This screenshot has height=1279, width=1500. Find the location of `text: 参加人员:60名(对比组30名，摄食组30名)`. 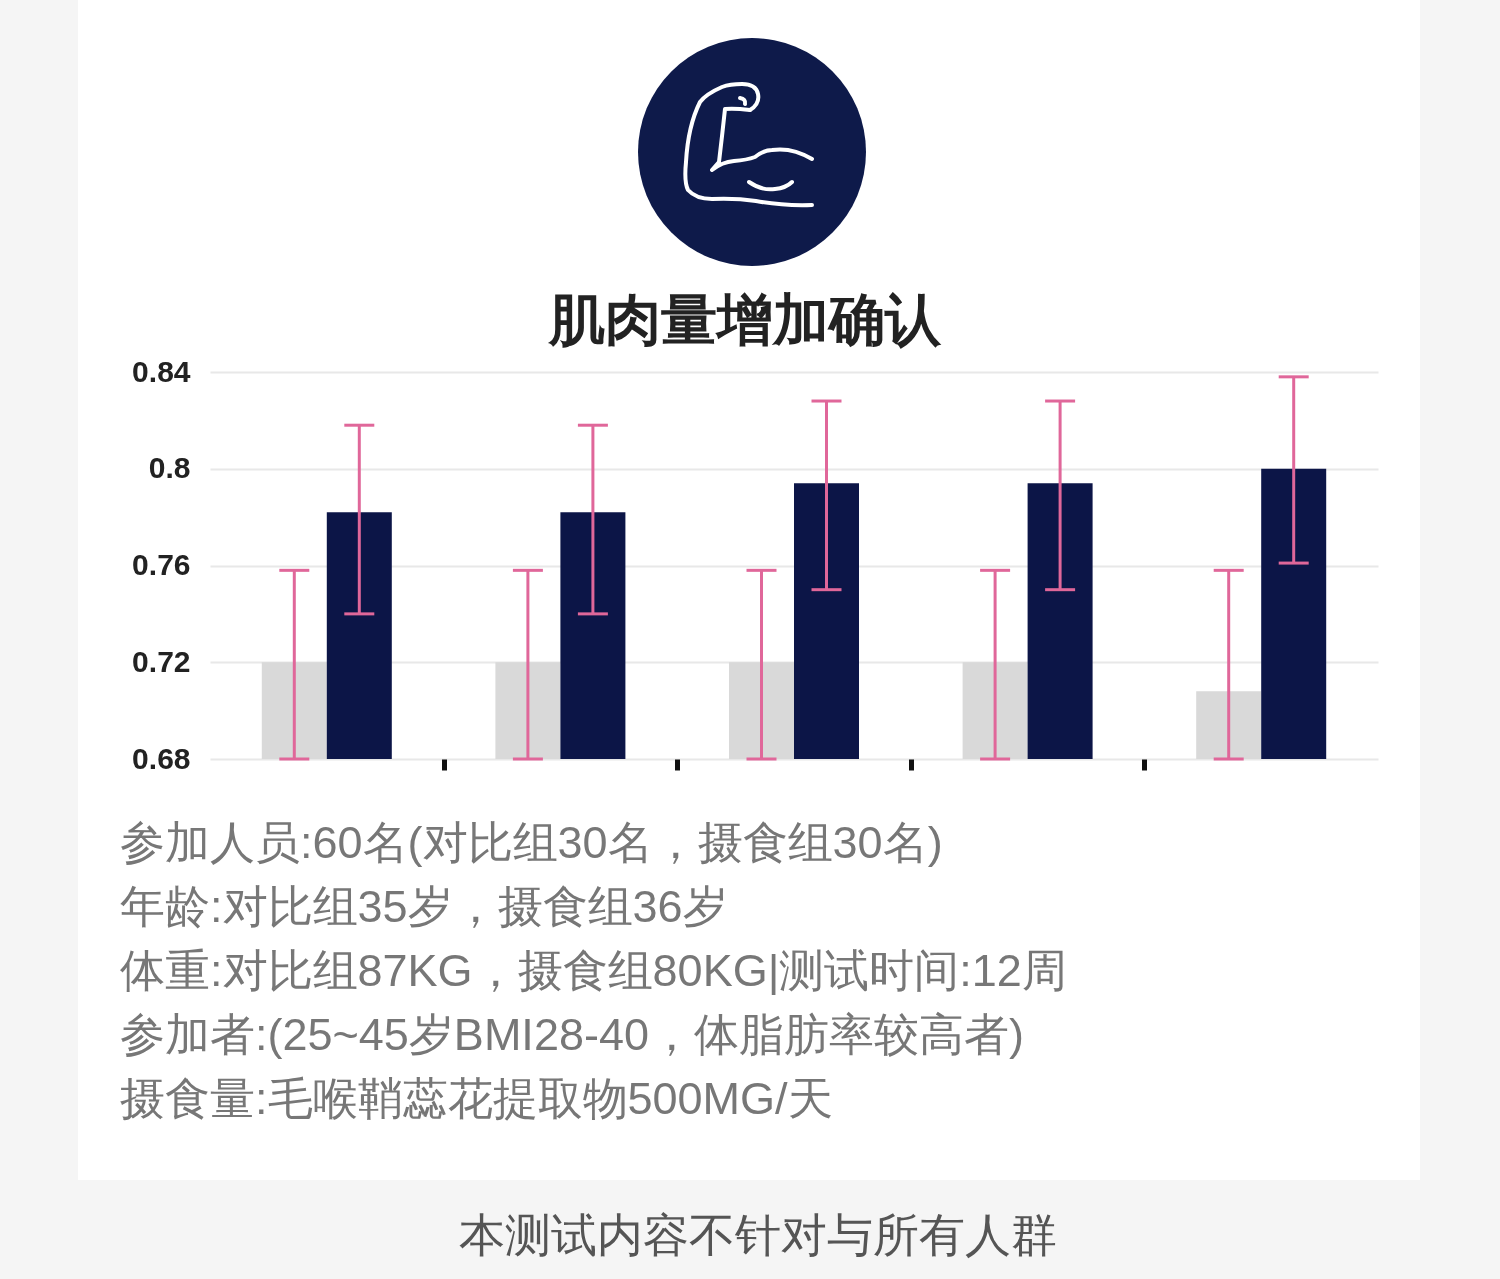

text: 参加人员:60名(对比组30名，摄食组30名) is located at coordinates (532, 843).